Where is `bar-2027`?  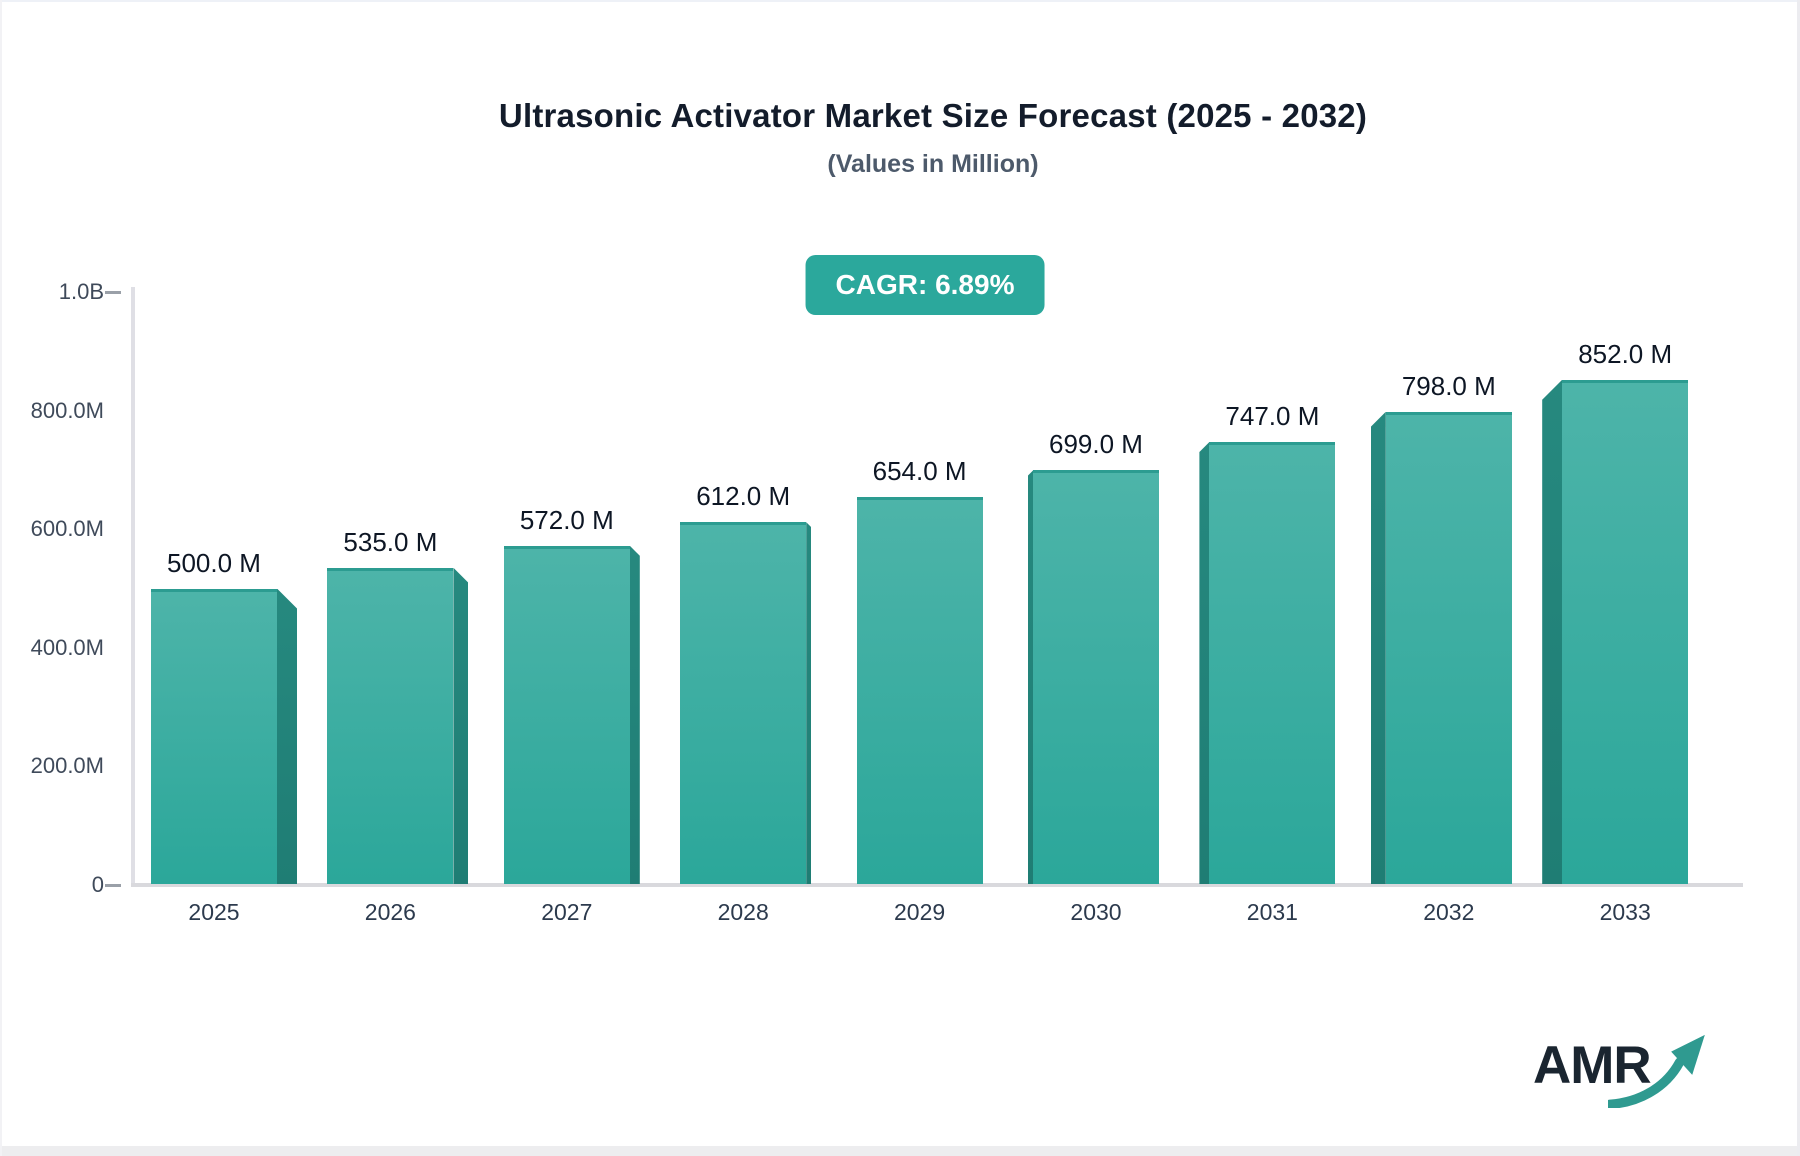
bar-2027 is located at coordinates (566, 714).